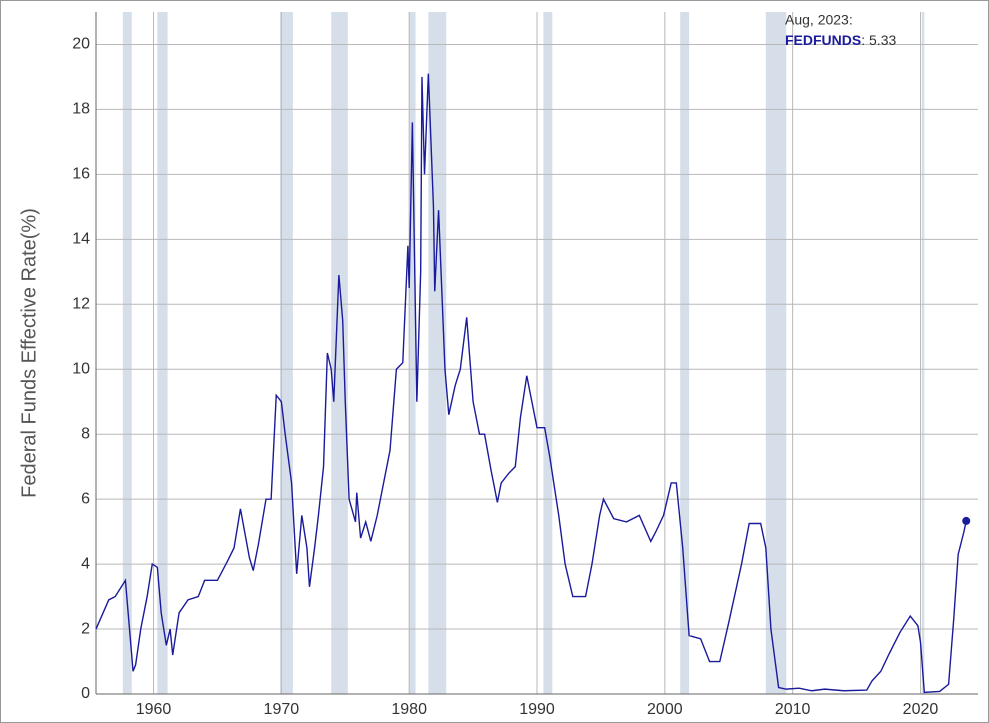 This screenshot has height=723, width=989. What do you see at coordinates (921, 709) in the screenshot?
I see `x-tick-label: 2020` at bounding box center [921, 709].